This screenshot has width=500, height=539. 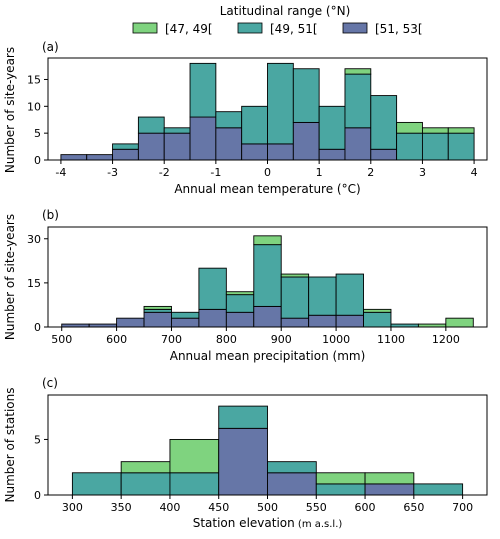 I want to click on x-tick-label: 450, so click(x=218, y=507).